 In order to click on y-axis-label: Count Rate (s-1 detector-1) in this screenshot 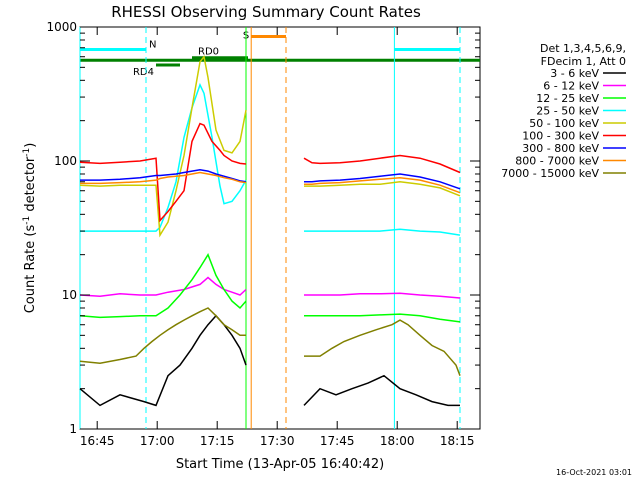, I will do `click(30, 228)`.